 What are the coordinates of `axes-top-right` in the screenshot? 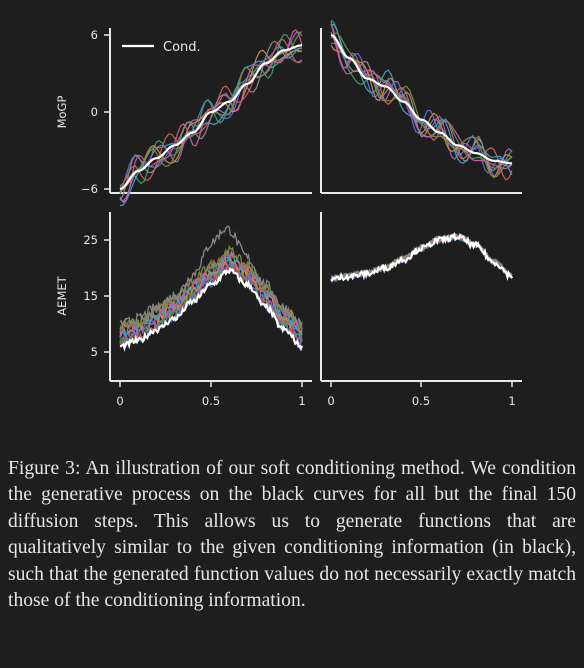 It's located at (421, 111).